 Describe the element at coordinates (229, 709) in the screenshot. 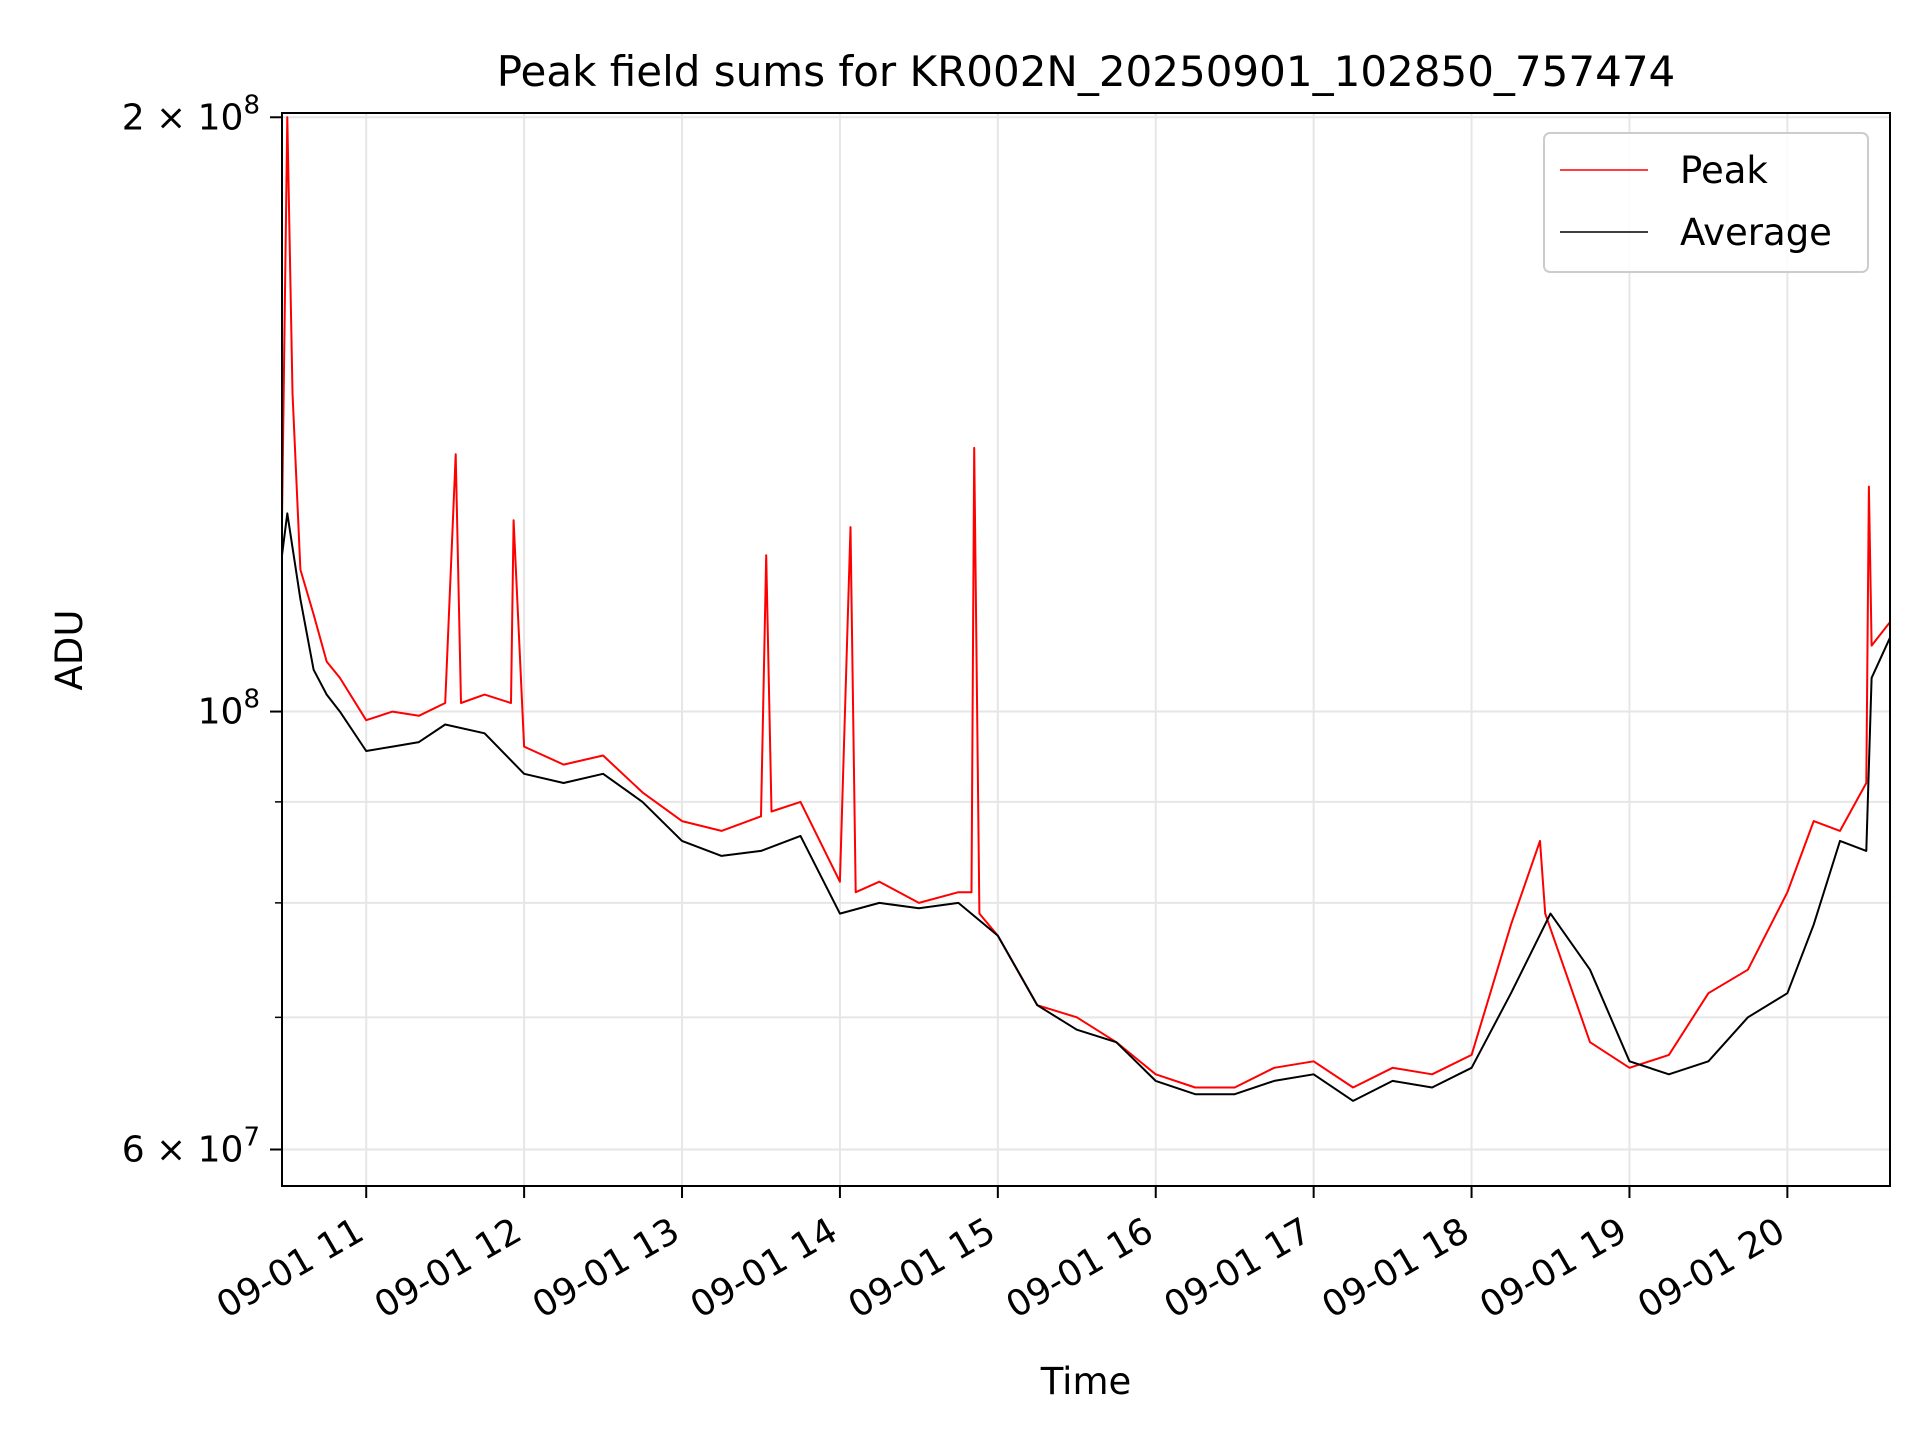

I see `y-tick-label: 108` at that location.